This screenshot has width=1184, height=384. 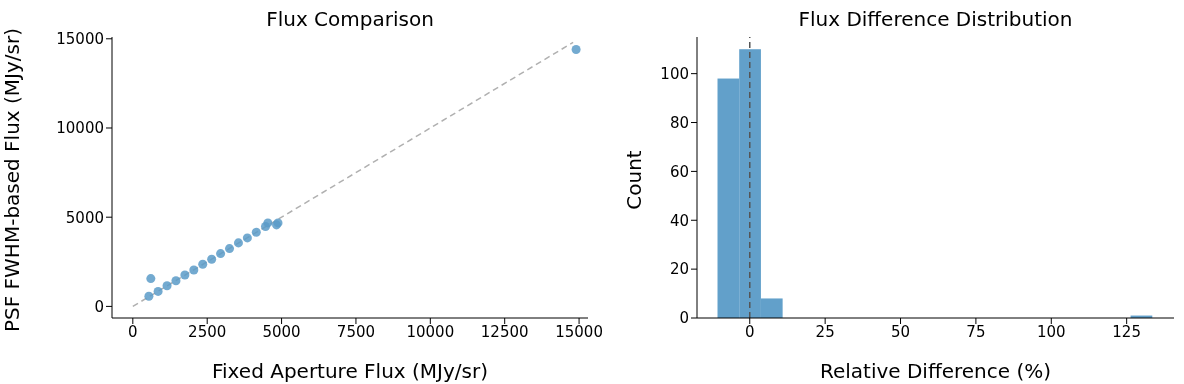 What do you see at coordinates (579, 331) in the screenshot?
I see `x-tick-label: 15000` at bounding box center [579, 331].